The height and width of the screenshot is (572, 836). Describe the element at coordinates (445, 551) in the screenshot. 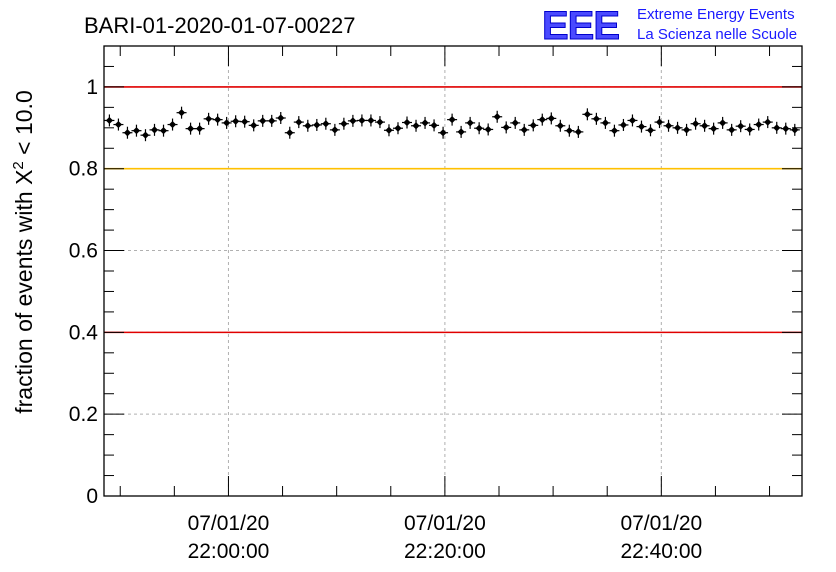

I see `x-tick-time-label: 22:20:00` at that location.